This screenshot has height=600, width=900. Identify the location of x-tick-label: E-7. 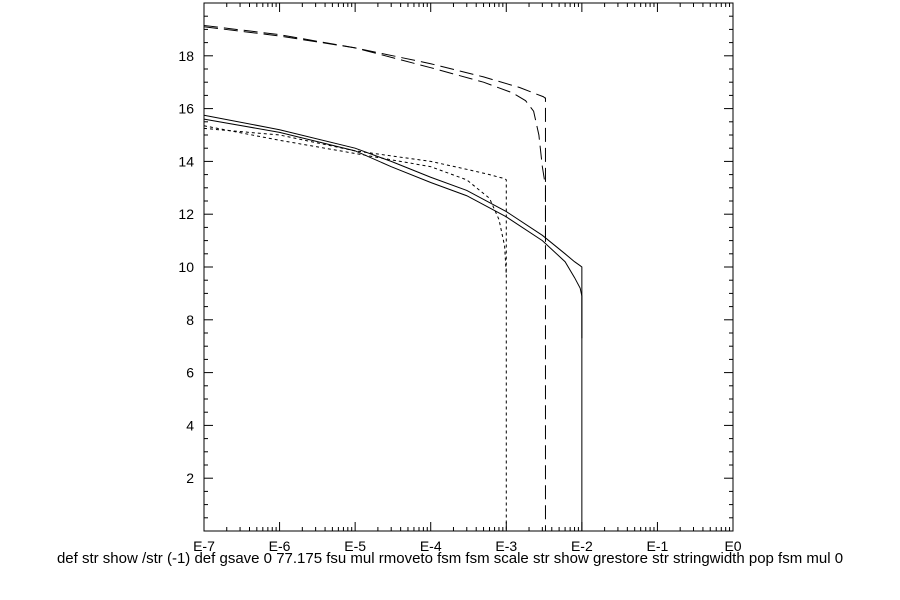
(204, 546).